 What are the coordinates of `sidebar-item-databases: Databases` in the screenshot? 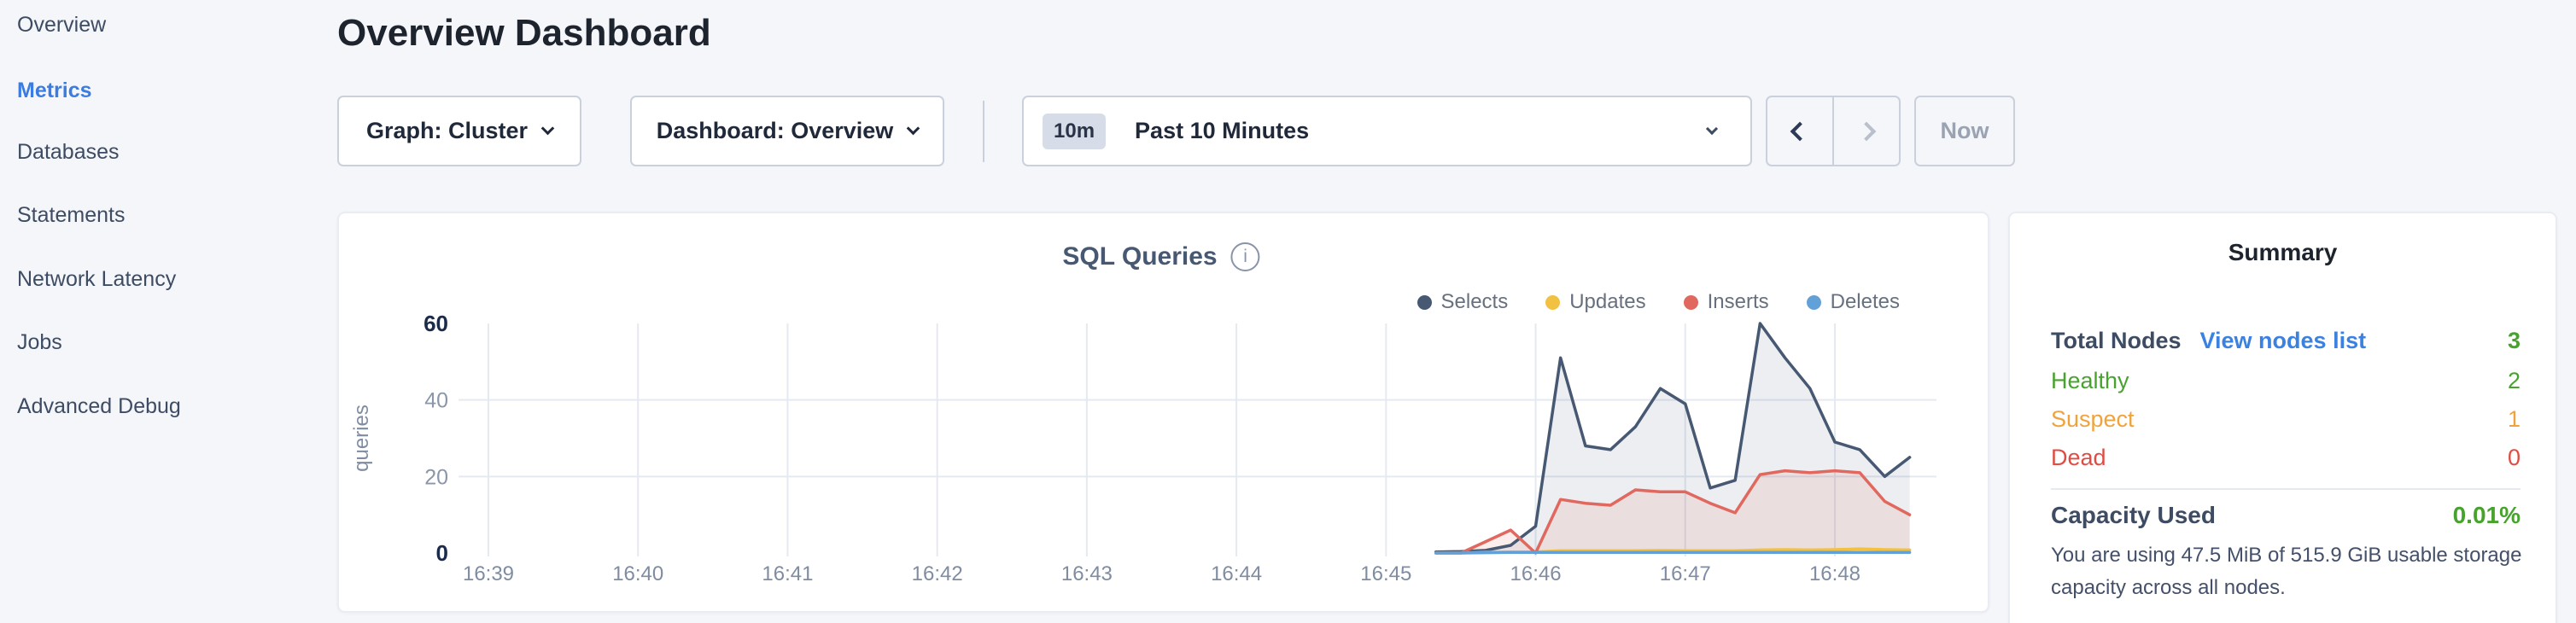 It's located at (68, 151).